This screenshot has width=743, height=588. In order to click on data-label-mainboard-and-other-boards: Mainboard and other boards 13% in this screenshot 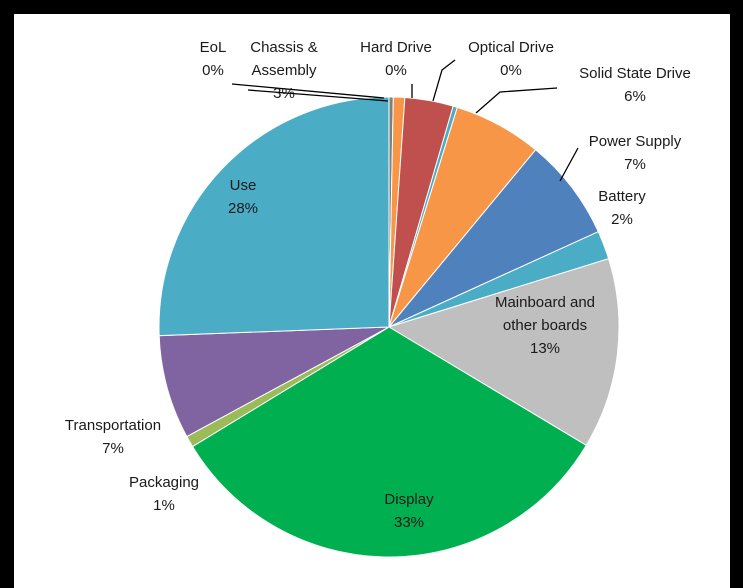, I will do `click(545, 325)`.